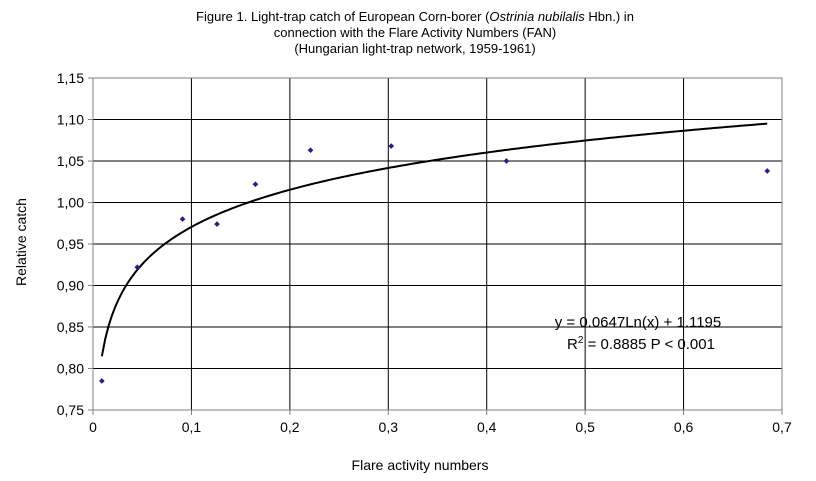 The width and height of the screenshot is (816, 481). Describe the element at coordinates (440, 422) in the screenshot. I see `x-axis: 0 0,1 0,2 0,3 0,4 0,5 0,6 0,7` at that location.